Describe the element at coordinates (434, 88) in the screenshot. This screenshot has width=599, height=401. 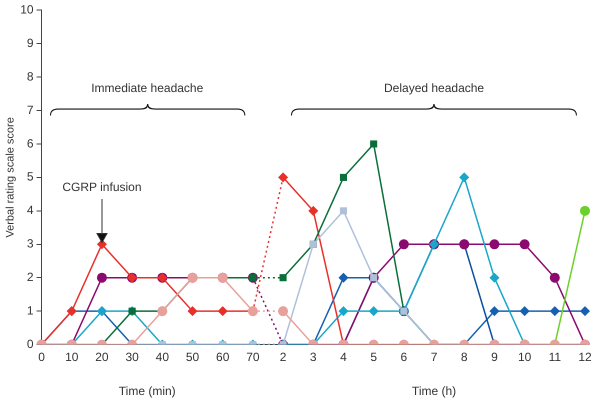
I see `annotation: Delayed headache` at that location.